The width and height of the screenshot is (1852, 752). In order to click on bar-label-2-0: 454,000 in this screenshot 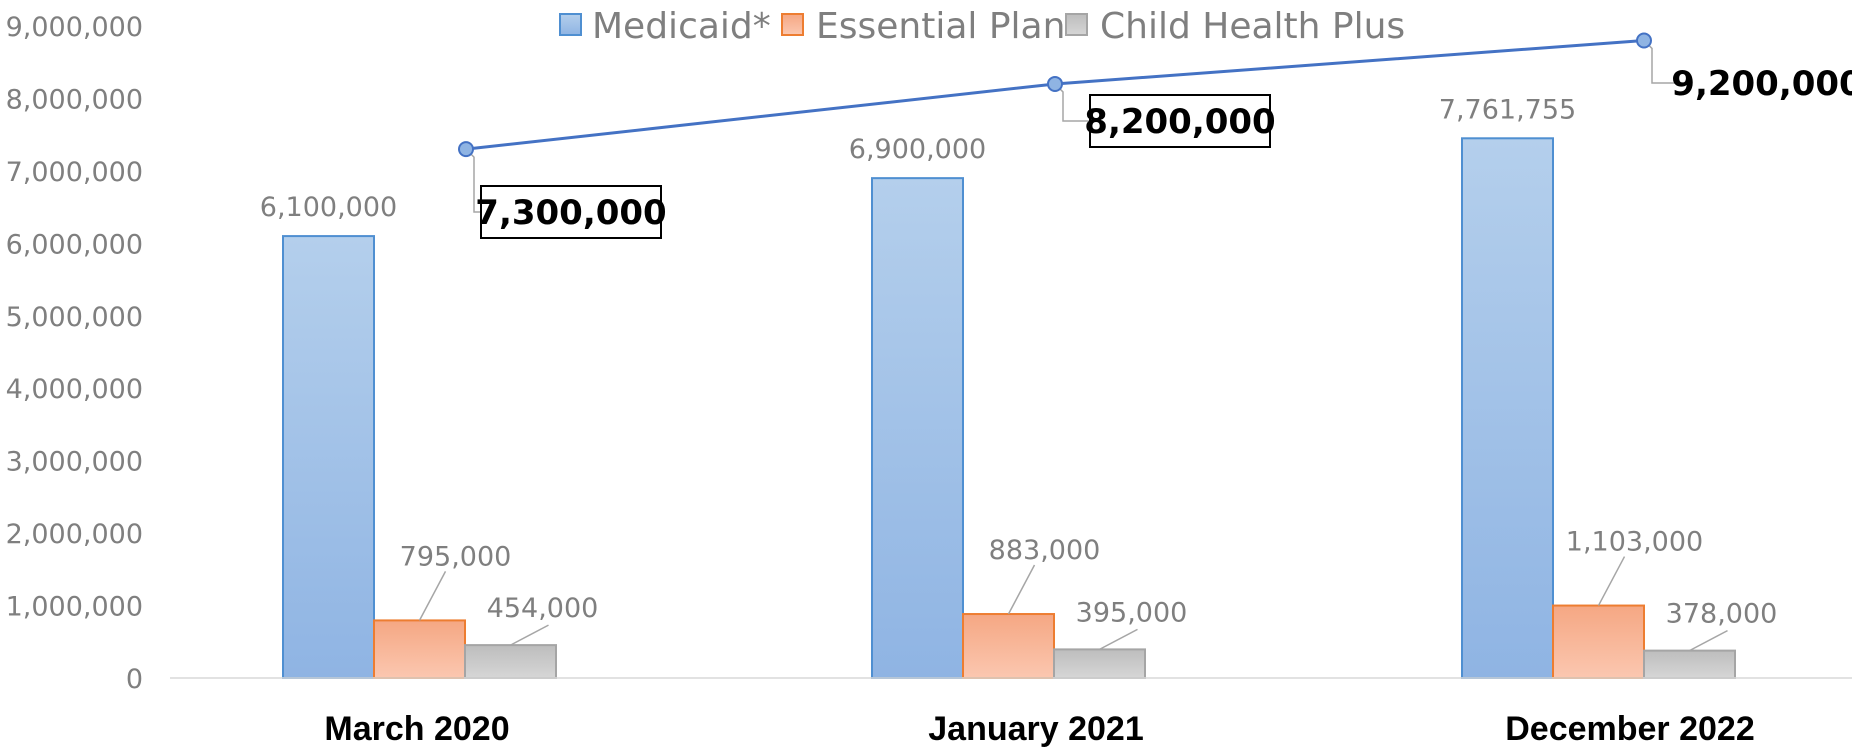, I will do `click(543, 608)`.